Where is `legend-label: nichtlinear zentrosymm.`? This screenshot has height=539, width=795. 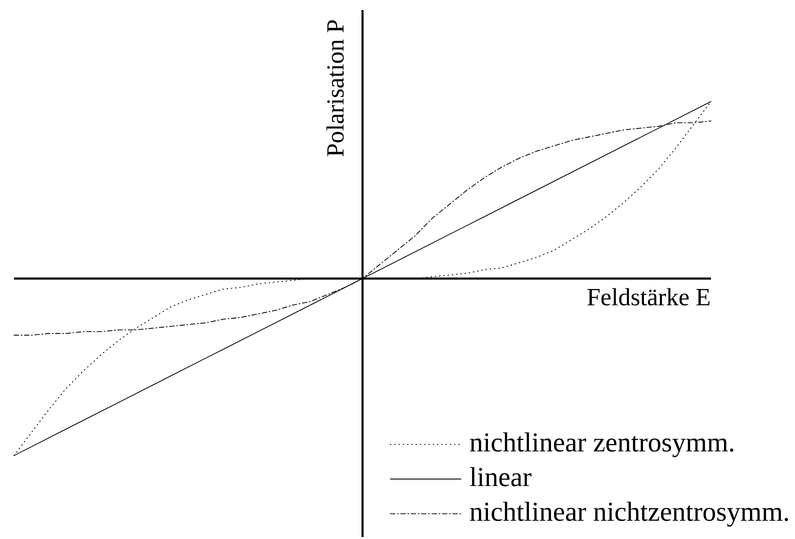
legend-label: nichtlinear zentrosymm. is located at coordinates (602, 445).